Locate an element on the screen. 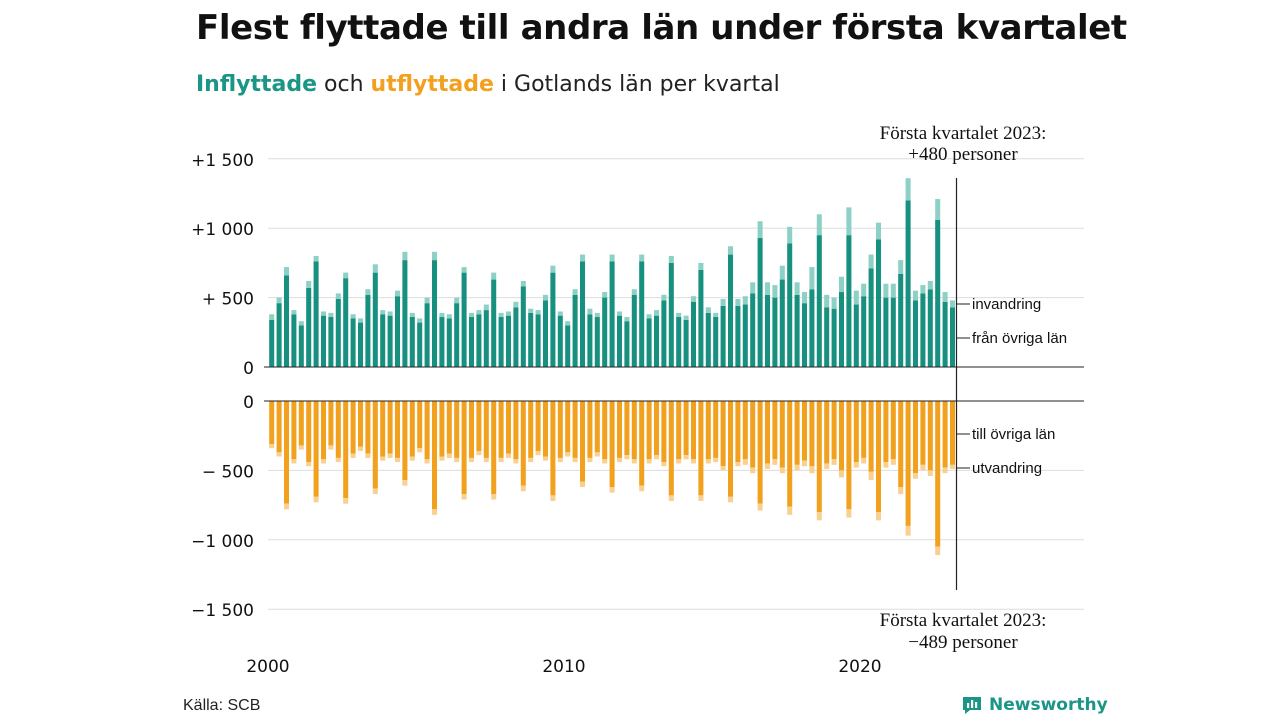 The image size is (1280, 720). y-tick-label: −1 500 is located at coordinates (222, 611).